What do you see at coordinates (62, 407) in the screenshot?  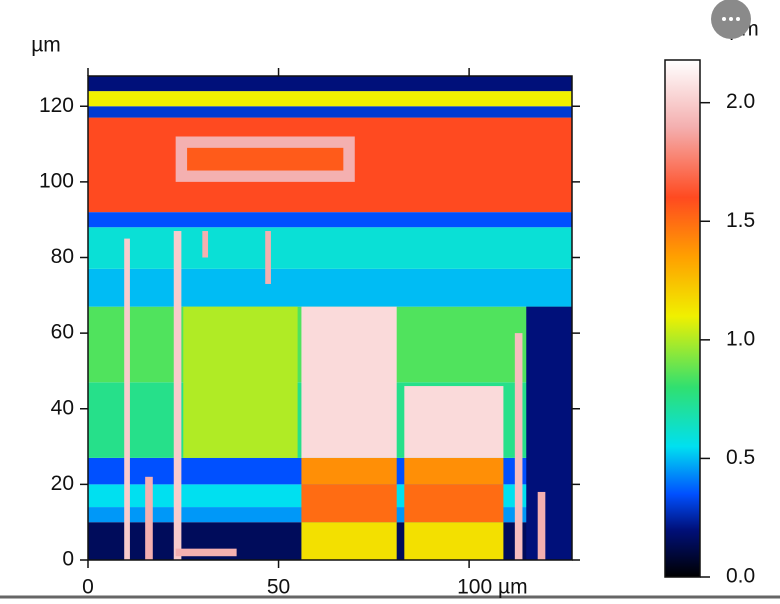 I see `y-tick-label: 40` at bounding box center [62, 407].